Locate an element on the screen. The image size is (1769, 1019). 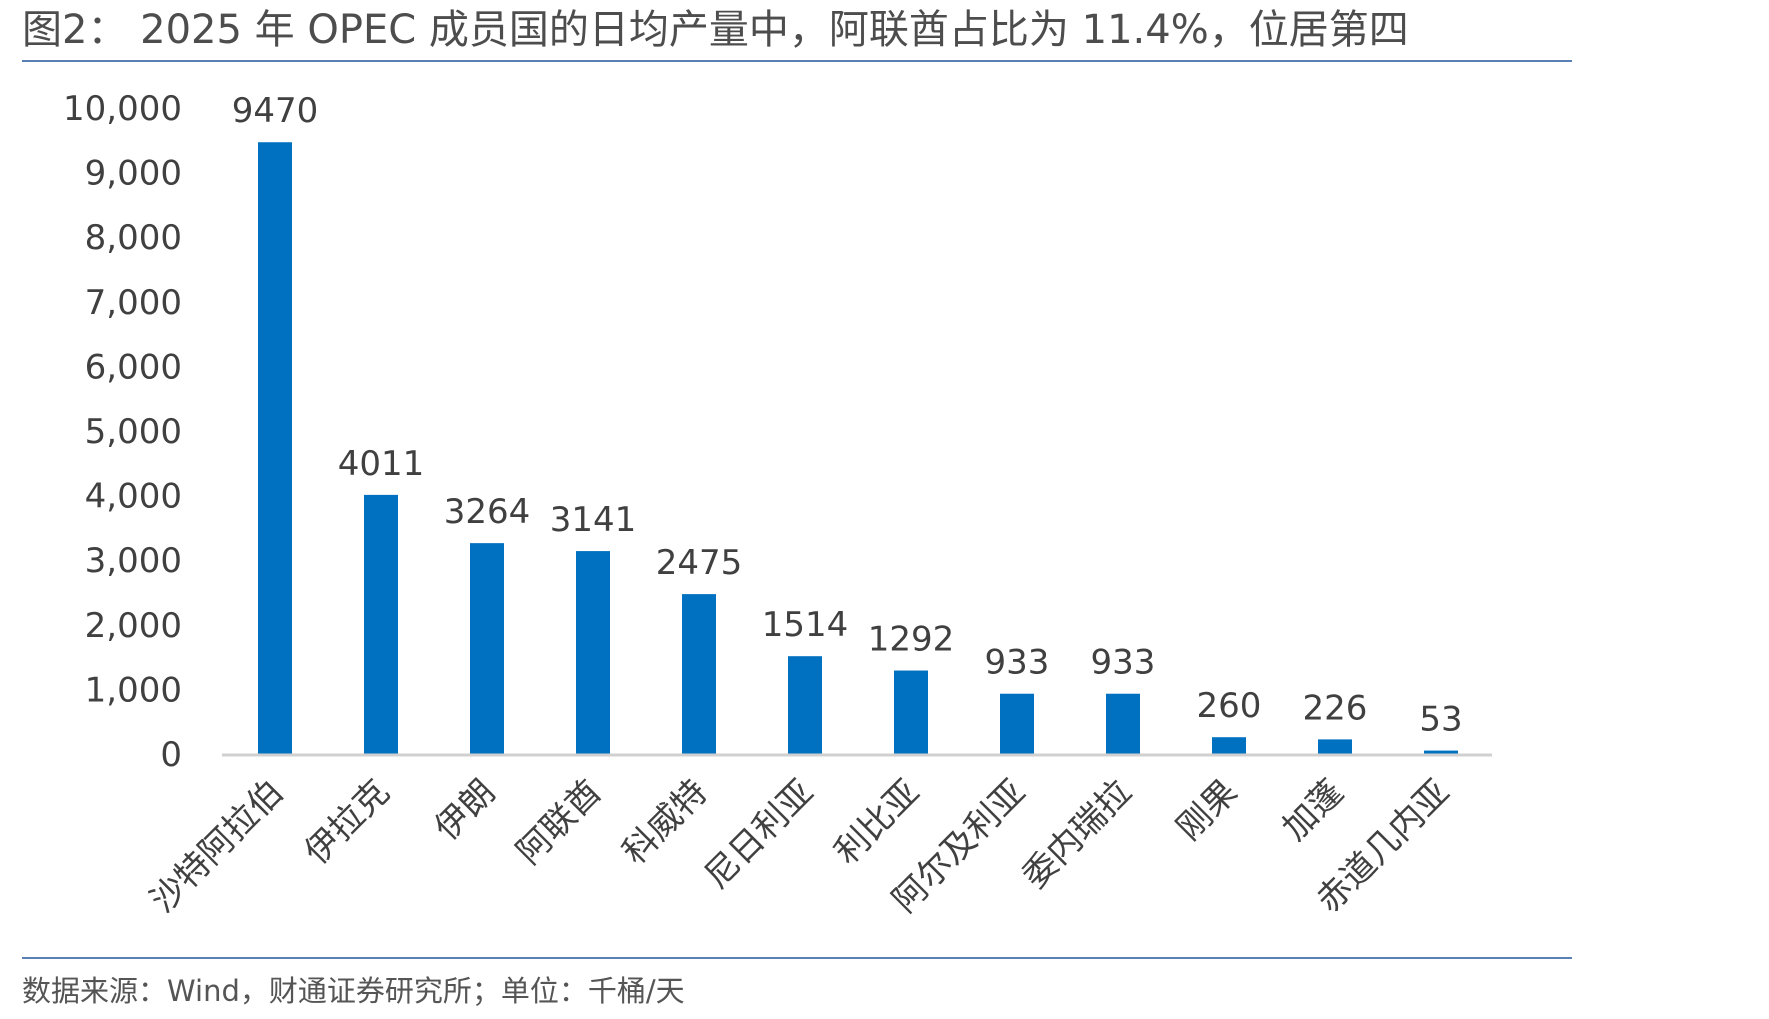
data-label: 3141 is located at coordinates (593, 520).